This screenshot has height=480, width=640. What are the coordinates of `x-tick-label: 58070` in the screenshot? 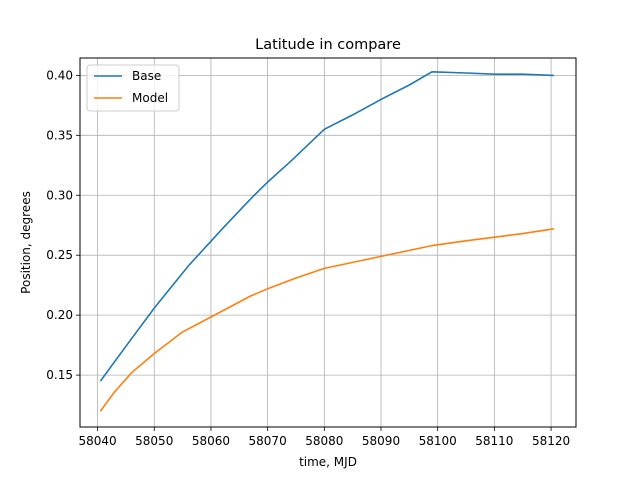 It's located at (268, 441).